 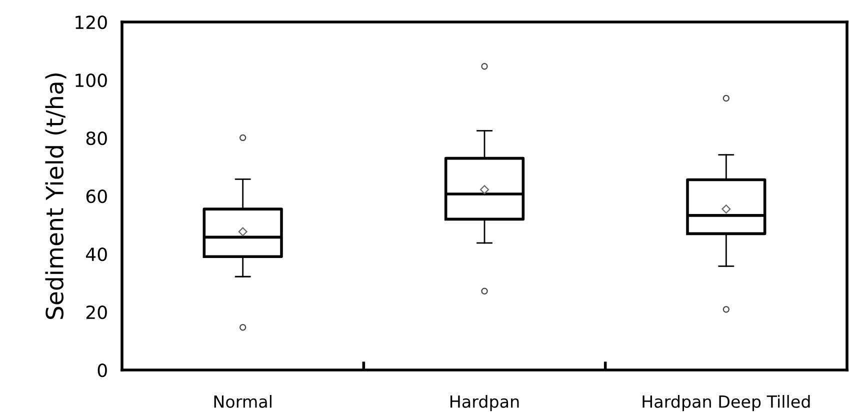 What do you see at coordinates (243, 401) in the screenshot?
I see `x-tick-label: Normal` at bounding box center [243, 401].